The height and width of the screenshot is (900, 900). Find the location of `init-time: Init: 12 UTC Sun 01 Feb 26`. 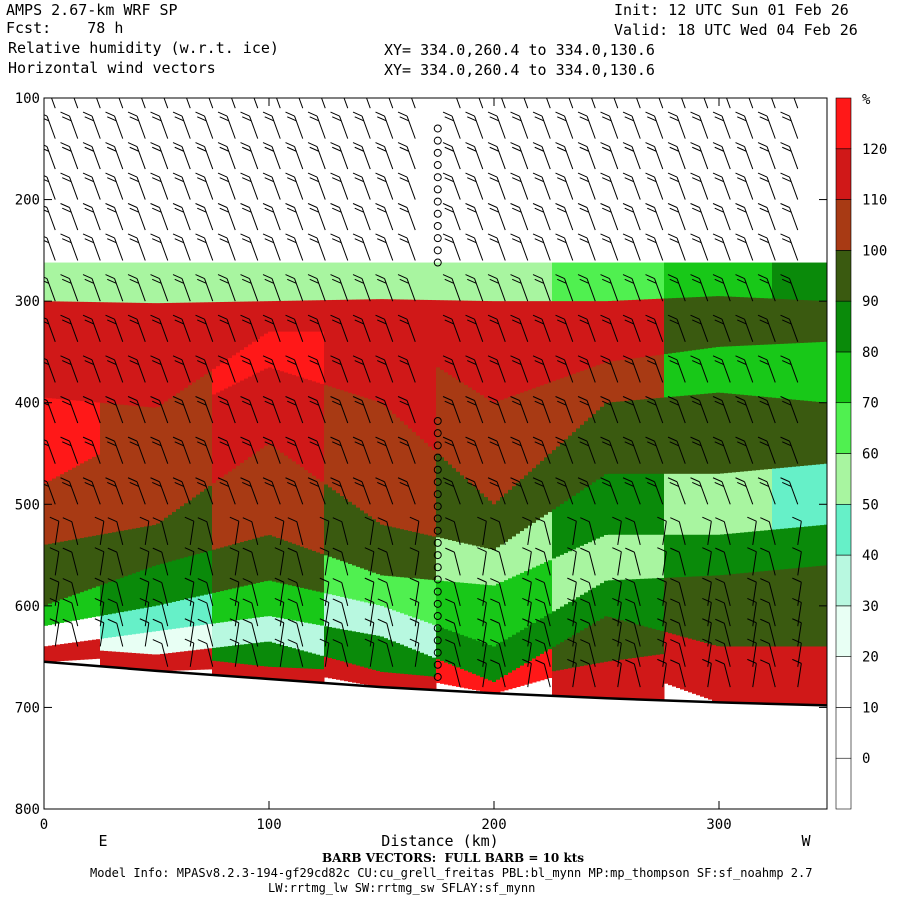

init-time: Init: 12 UTC Sun 01 Feb 26 is located at coordinates (731, 10).